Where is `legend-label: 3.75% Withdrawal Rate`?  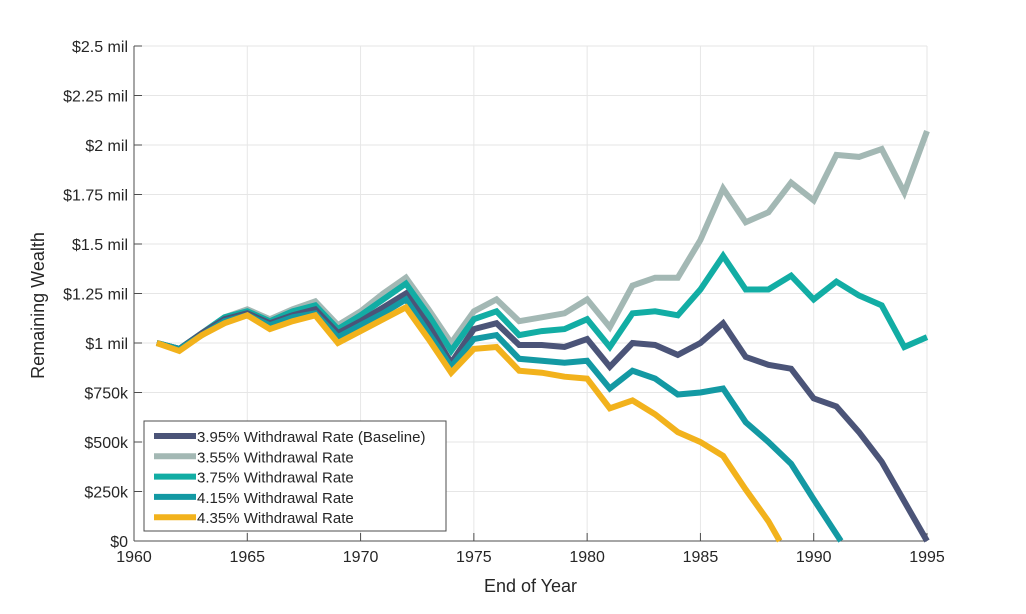 legend-label: 3.75% Withdrawal Rate is located at coordinates (275, 478).